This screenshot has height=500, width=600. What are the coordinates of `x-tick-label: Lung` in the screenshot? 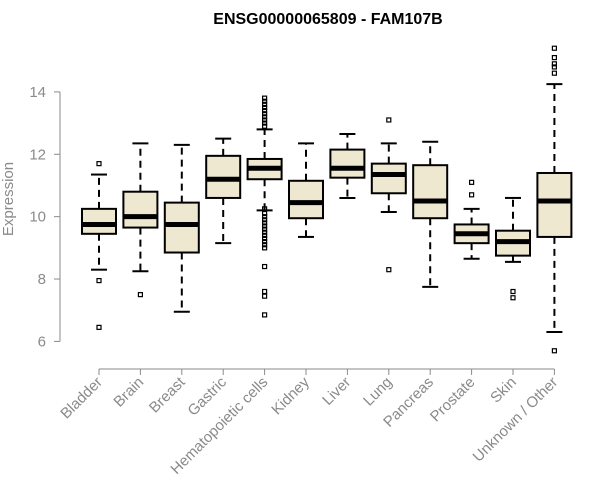 It's located at (378, 392).